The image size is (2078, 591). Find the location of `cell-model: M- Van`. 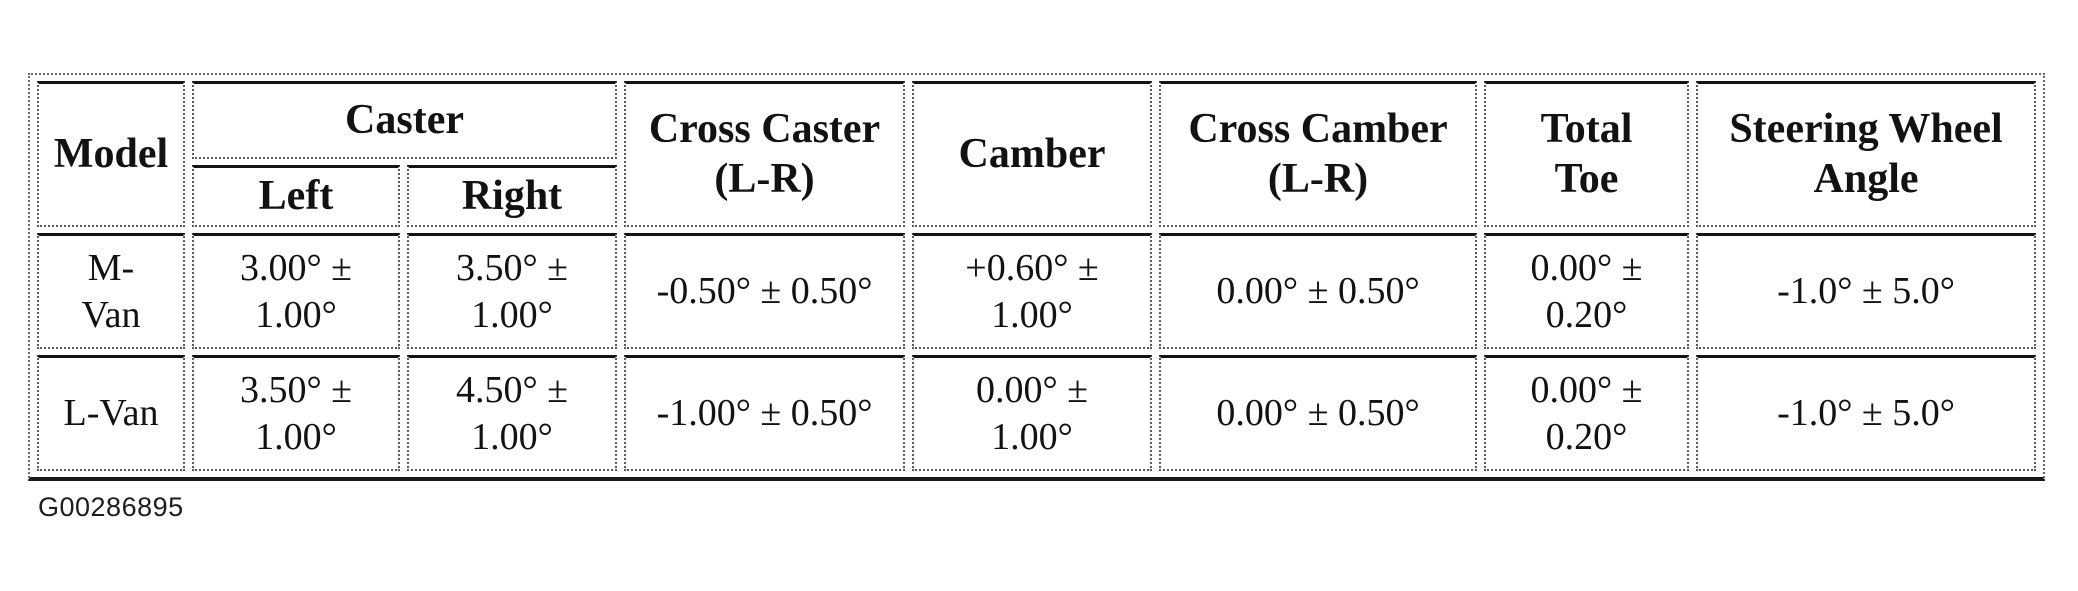

cell-model: M- Van is located at coordinates (111, 291).